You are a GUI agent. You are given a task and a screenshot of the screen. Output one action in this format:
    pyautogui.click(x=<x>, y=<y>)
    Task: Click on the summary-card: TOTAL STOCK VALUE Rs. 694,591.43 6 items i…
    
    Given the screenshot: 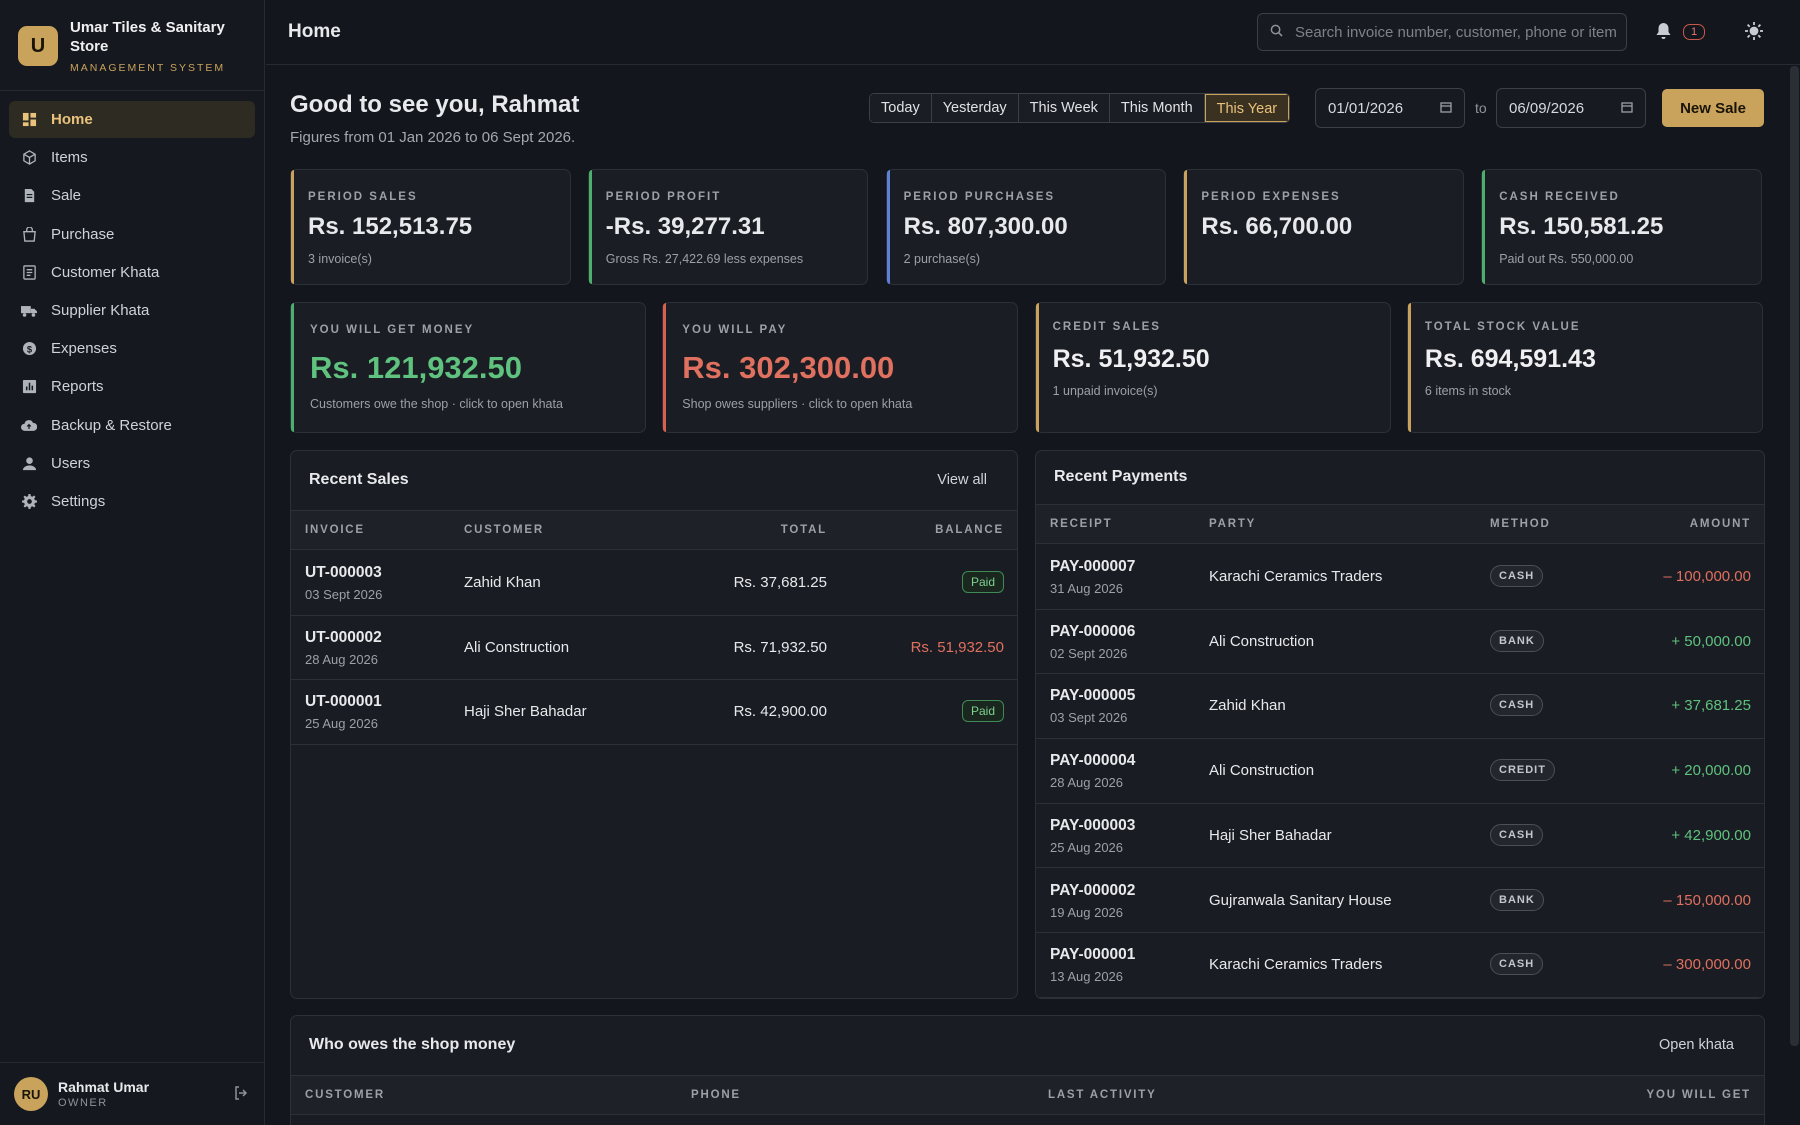 What is the action you would take?
    pyautogui.click(x=1584, y=367)
    